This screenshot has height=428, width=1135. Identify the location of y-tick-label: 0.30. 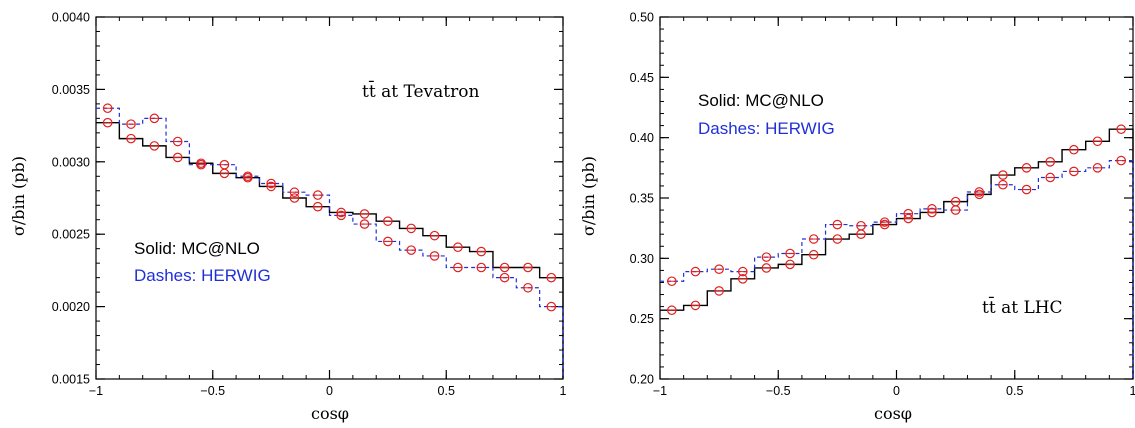
(642, 259).